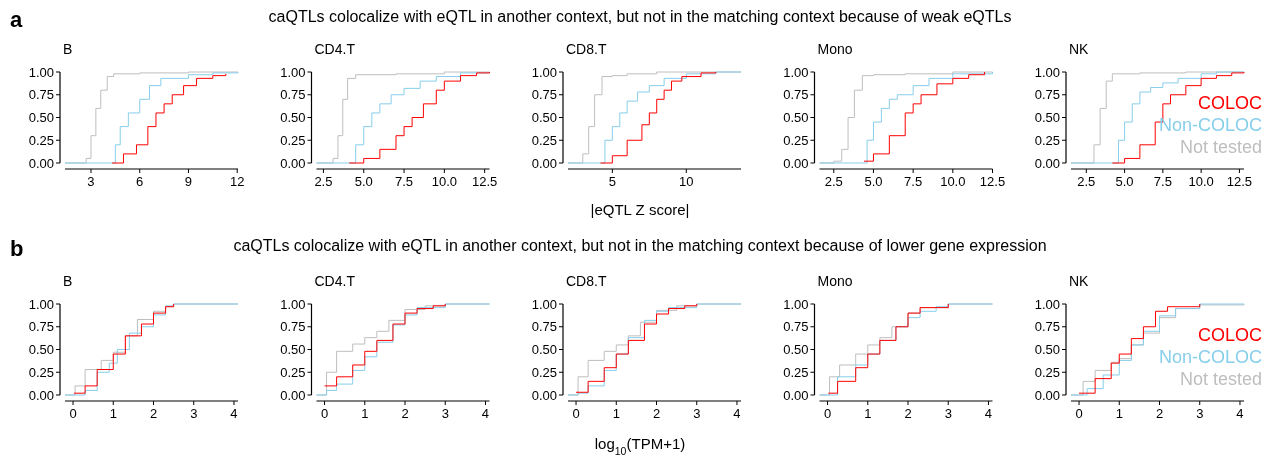 This screenshot has height=461, width=1270. Describe the element at coordinates (237, 181) in the screenshot. I see `x-tick-label: 12` at that location.